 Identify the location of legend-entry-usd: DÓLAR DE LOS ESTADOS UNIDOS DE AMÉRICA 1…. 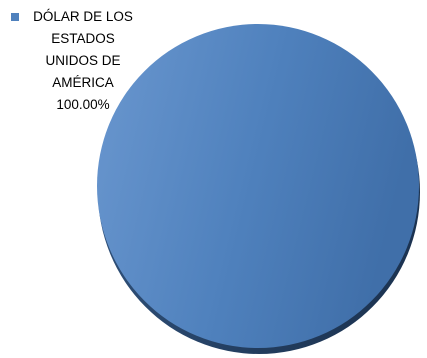
(83, 61).